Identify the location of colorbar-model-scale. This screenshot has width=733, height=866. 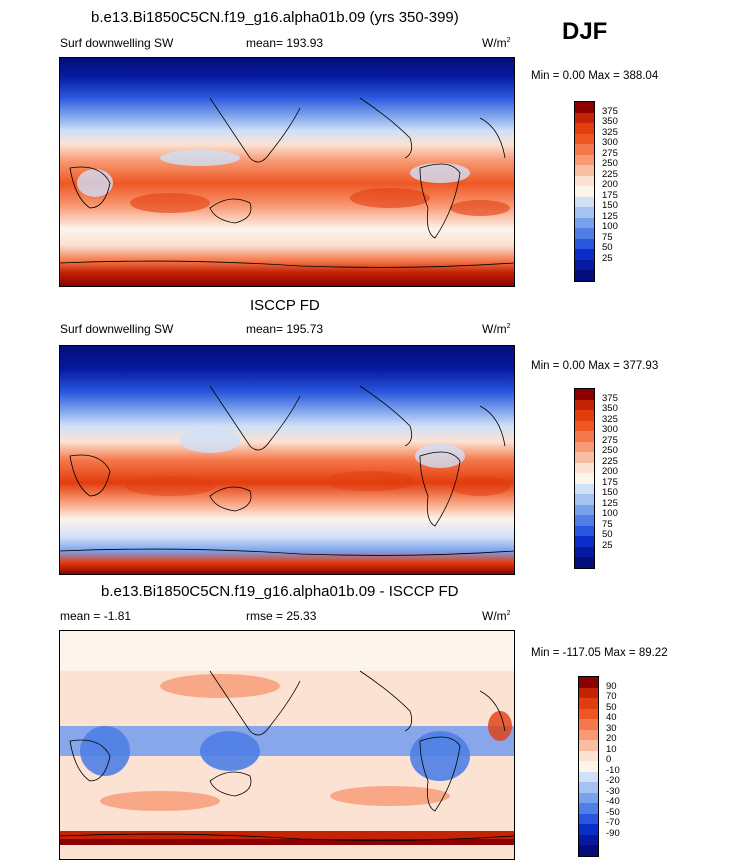
(584, 191).